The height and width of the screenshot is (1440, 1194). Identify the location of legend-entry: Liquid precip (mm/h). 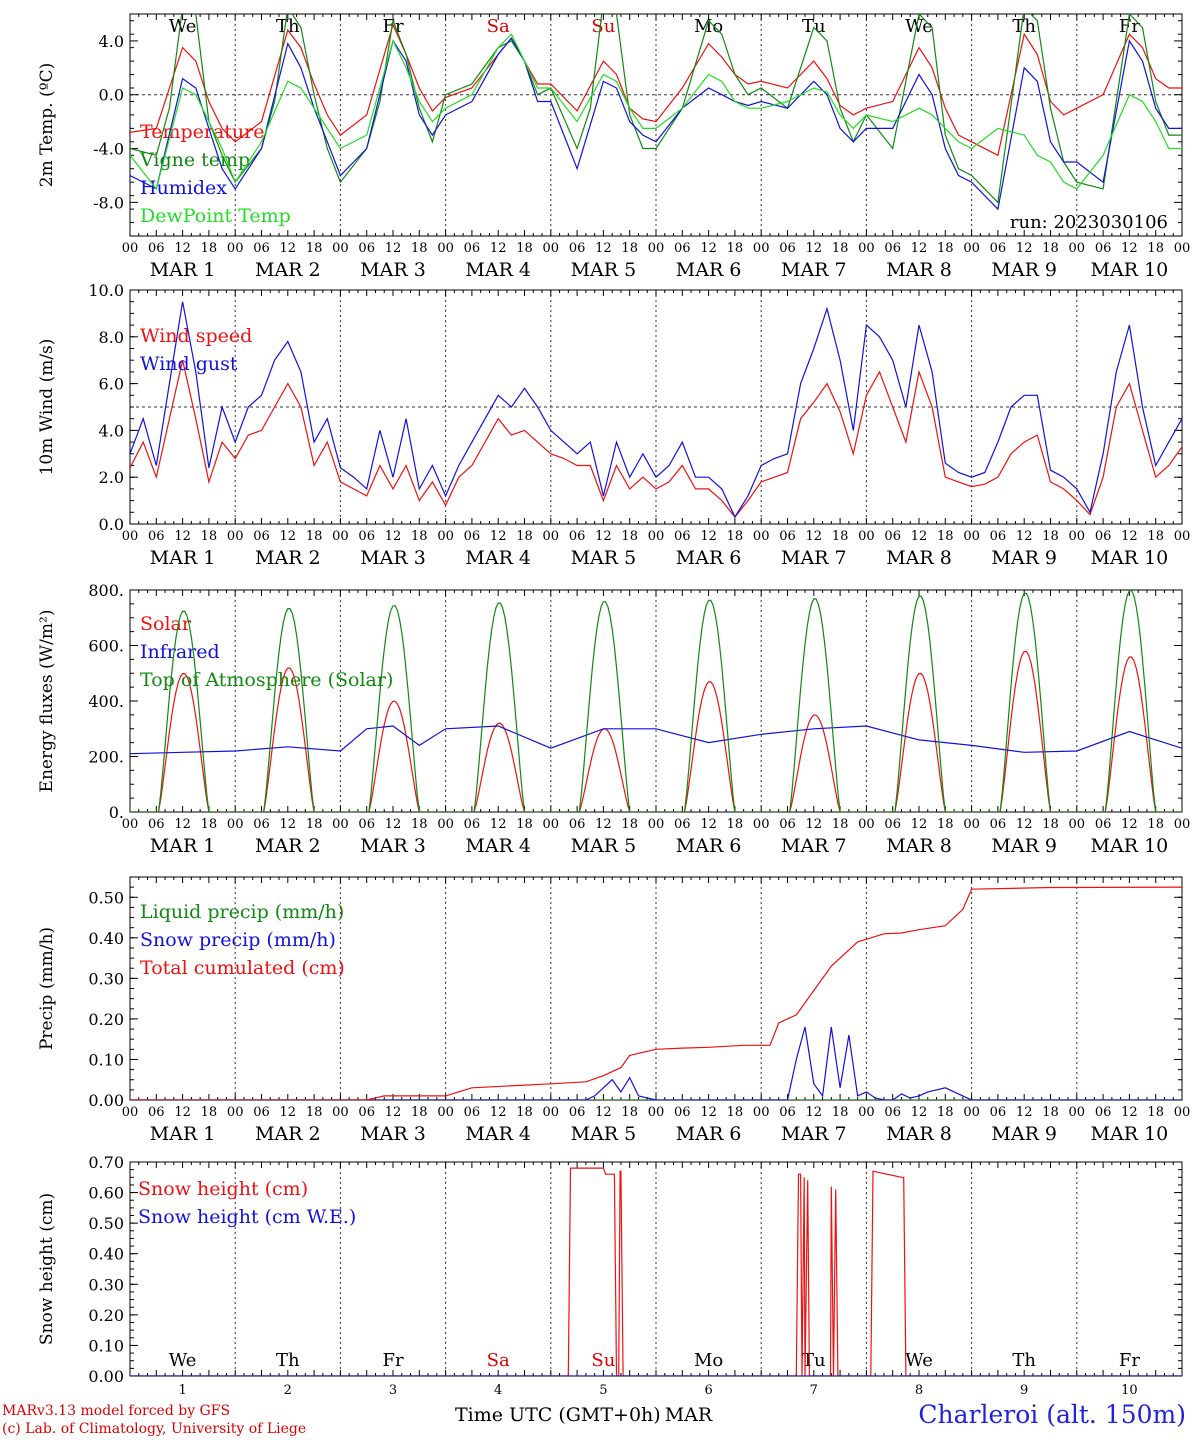
(242, 912).